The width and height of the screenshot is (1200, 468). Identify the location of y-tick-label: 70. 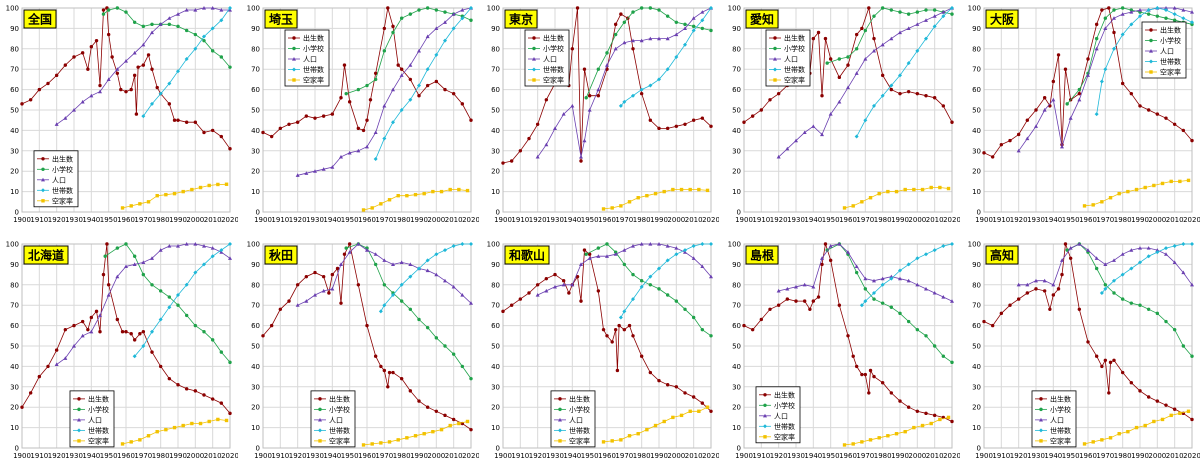
(495, 306).